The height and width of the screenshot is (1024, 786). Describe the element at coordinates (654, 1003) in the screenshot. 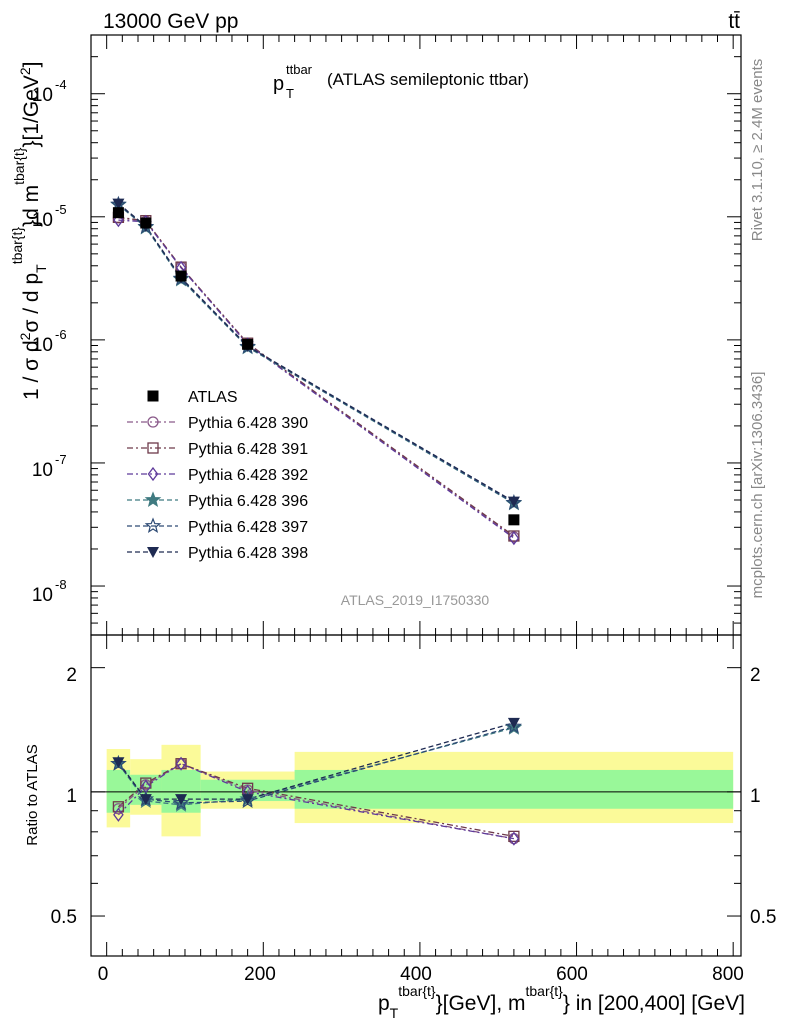

I see `xlabel-part: } in [200,400] [GeV]` at that location.